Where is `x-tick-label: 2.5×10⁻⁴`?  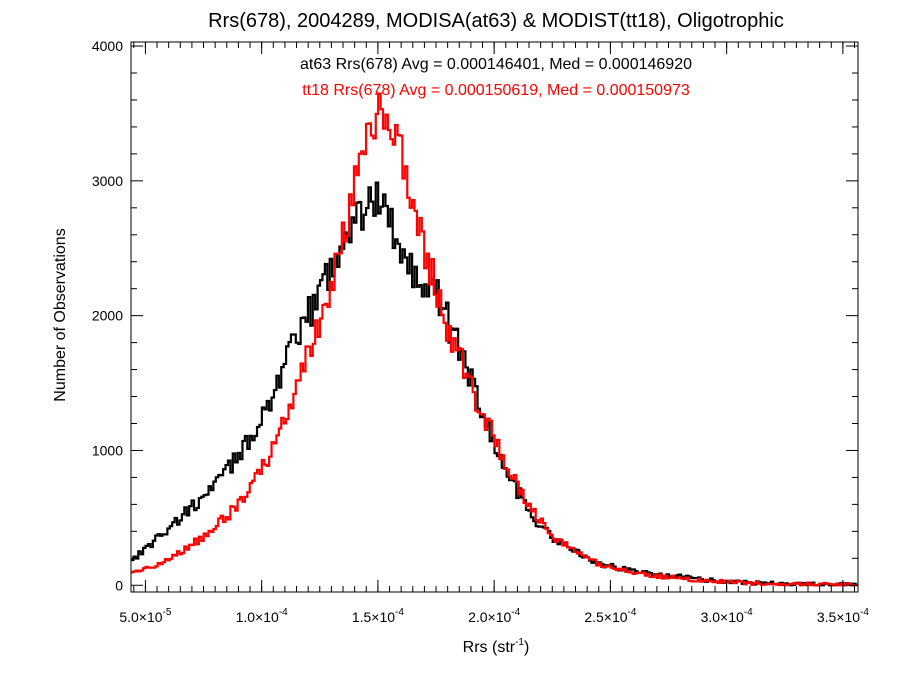 x-tick-label: 2.5×10⁻⁴ is located at coordinates (610, 616).